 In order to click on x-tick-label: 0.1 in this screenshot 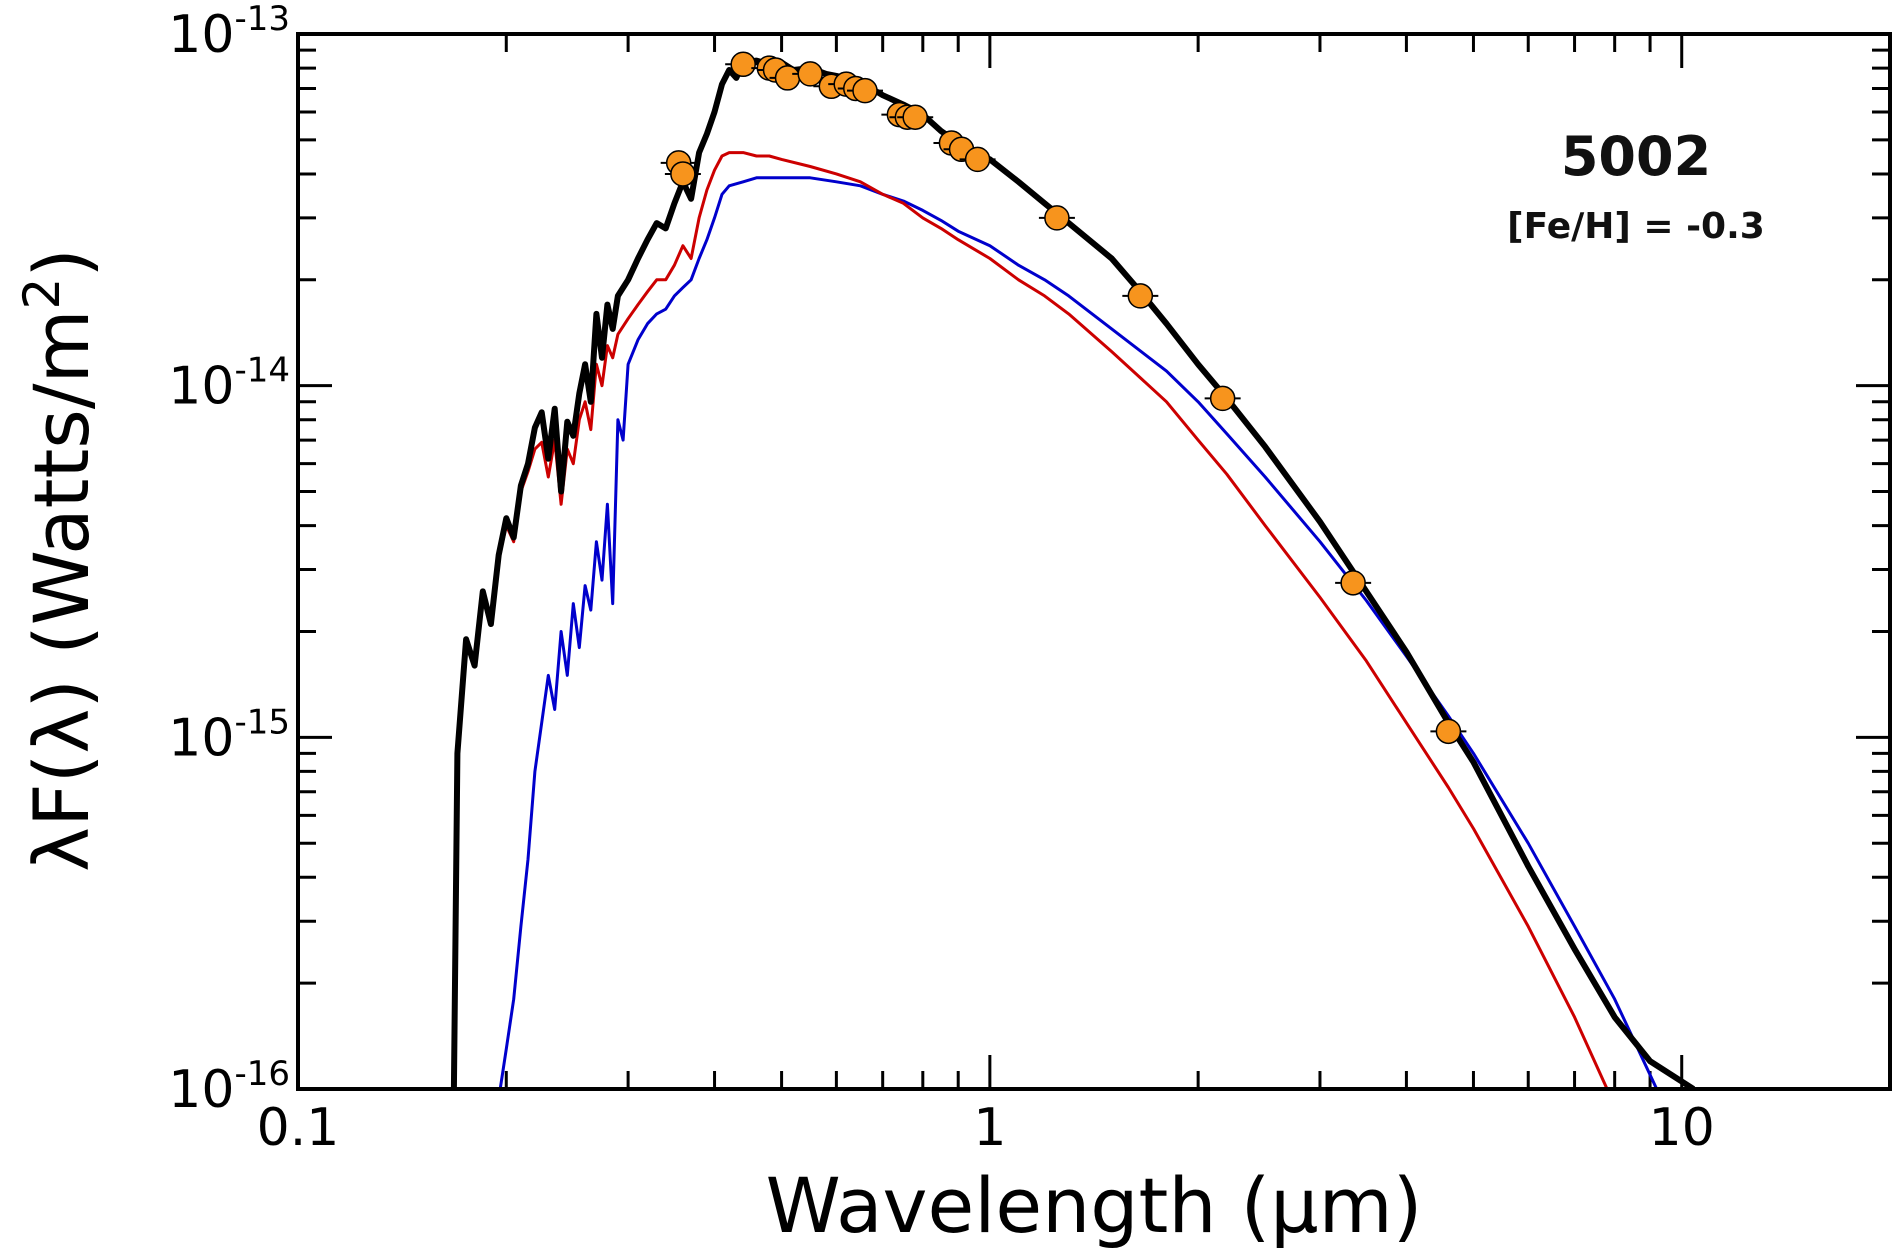, I will do `click(298, 1128)`.